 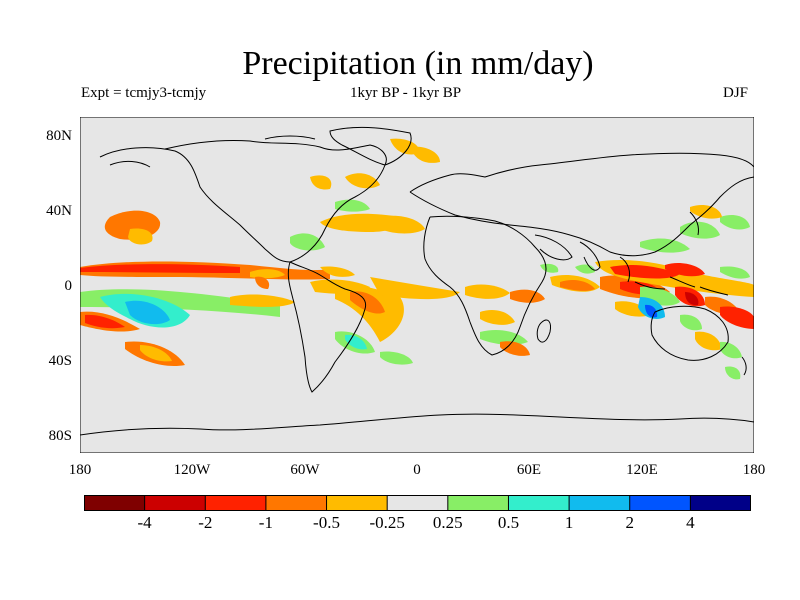 I want to click on lon-label-180e: 180, so click(x=754, y=470).